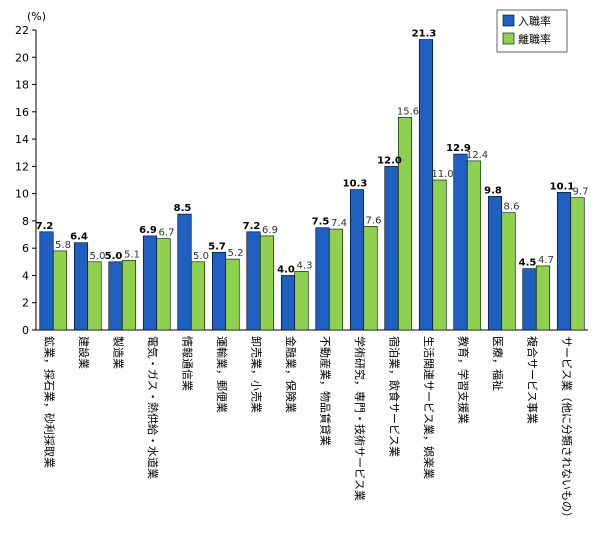 This screenshot has height=553, width=600. Describe the element at coordinates (25, 275) in the screenshot. I see `y-tick-label: 4` at that location.